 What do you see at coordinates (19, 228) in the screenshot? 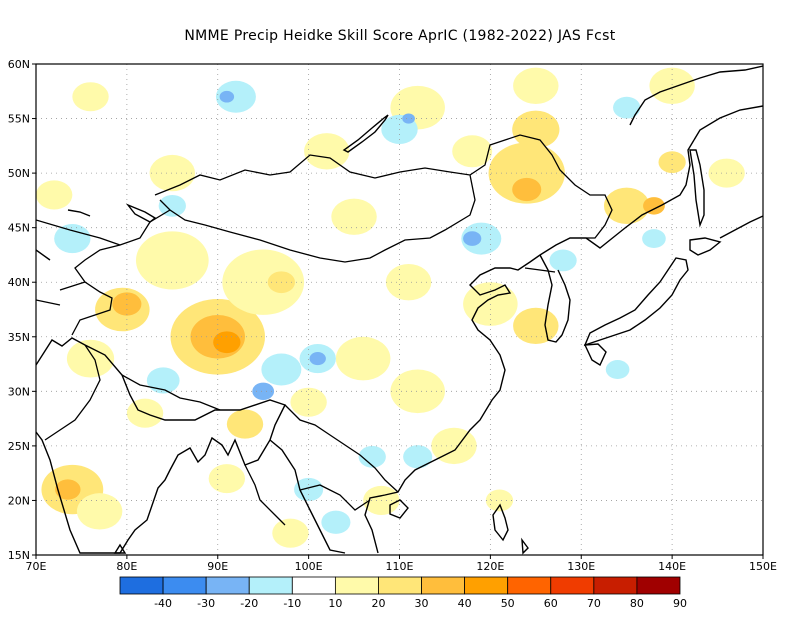
I see `latitude-tick-label: 45N` at bounding box center [19, 228].